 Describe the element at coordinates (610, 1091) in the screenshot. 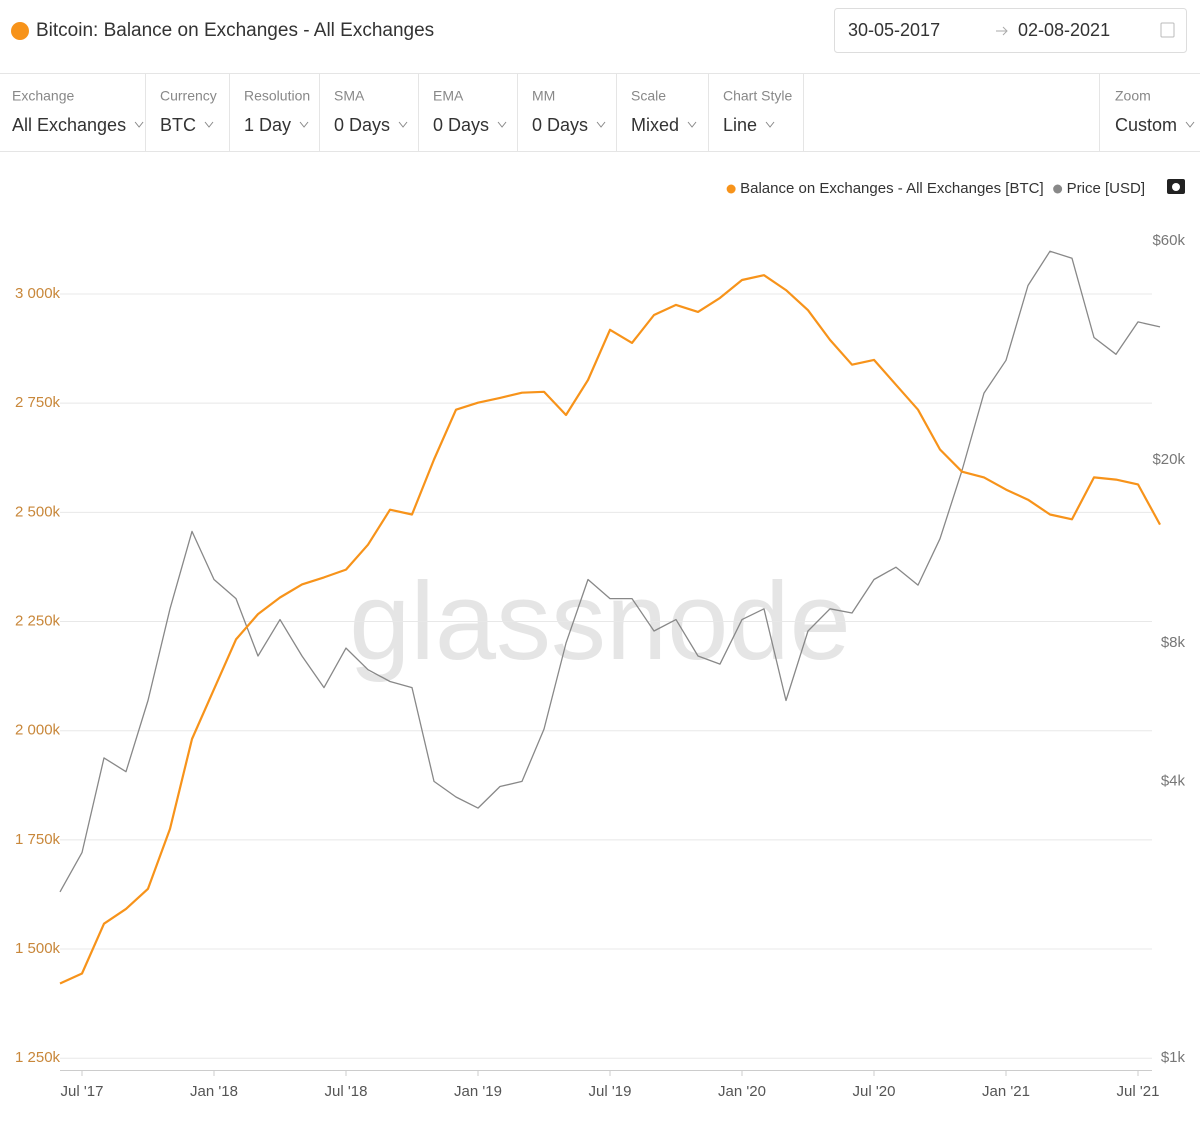

I see `x-tick-label: Jul '19` at that location.